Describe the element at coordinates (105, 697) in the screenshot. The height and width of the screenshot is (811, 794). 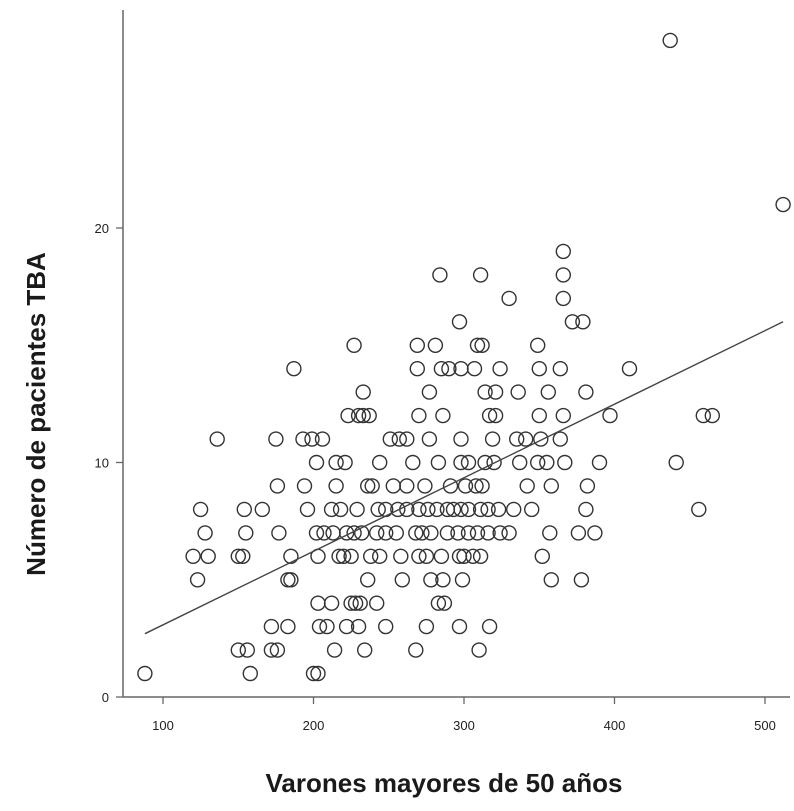
I see `y-tick-label: 0` at that location.